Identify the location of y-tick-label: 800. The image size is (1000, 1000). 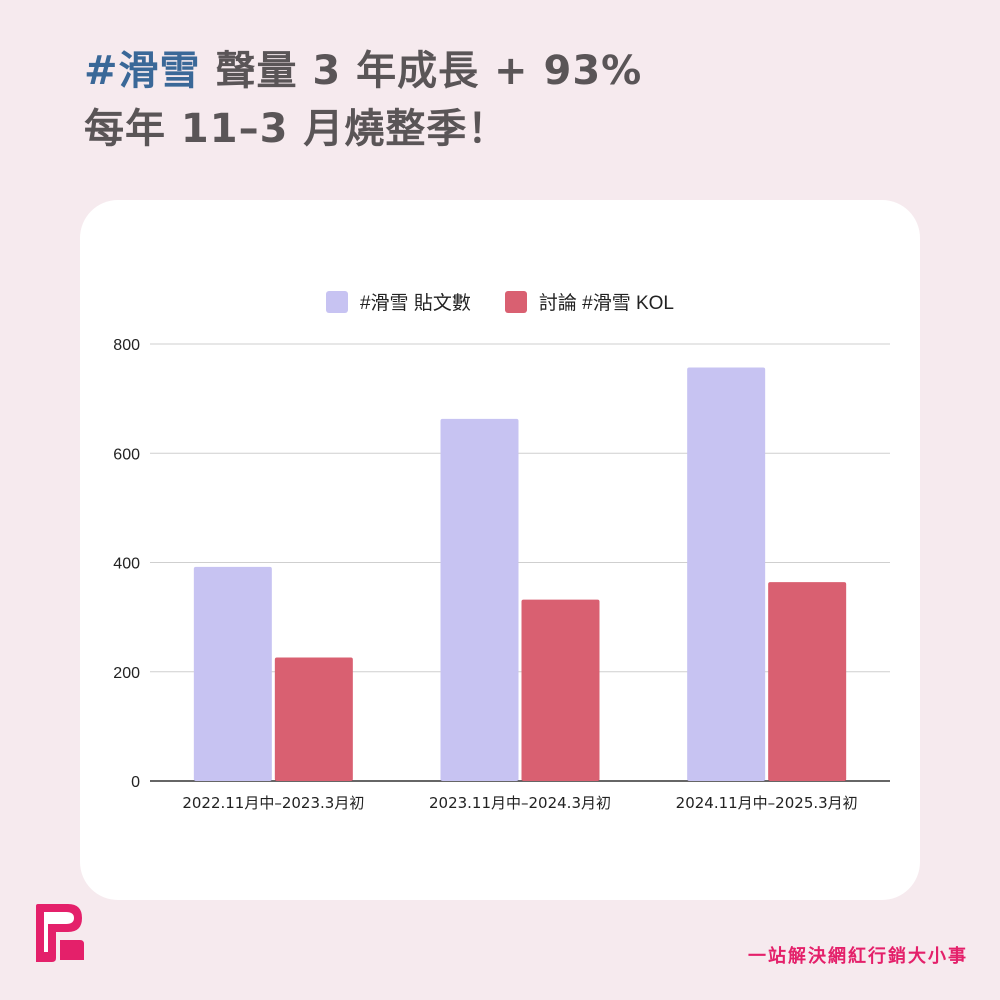
(126, 345).